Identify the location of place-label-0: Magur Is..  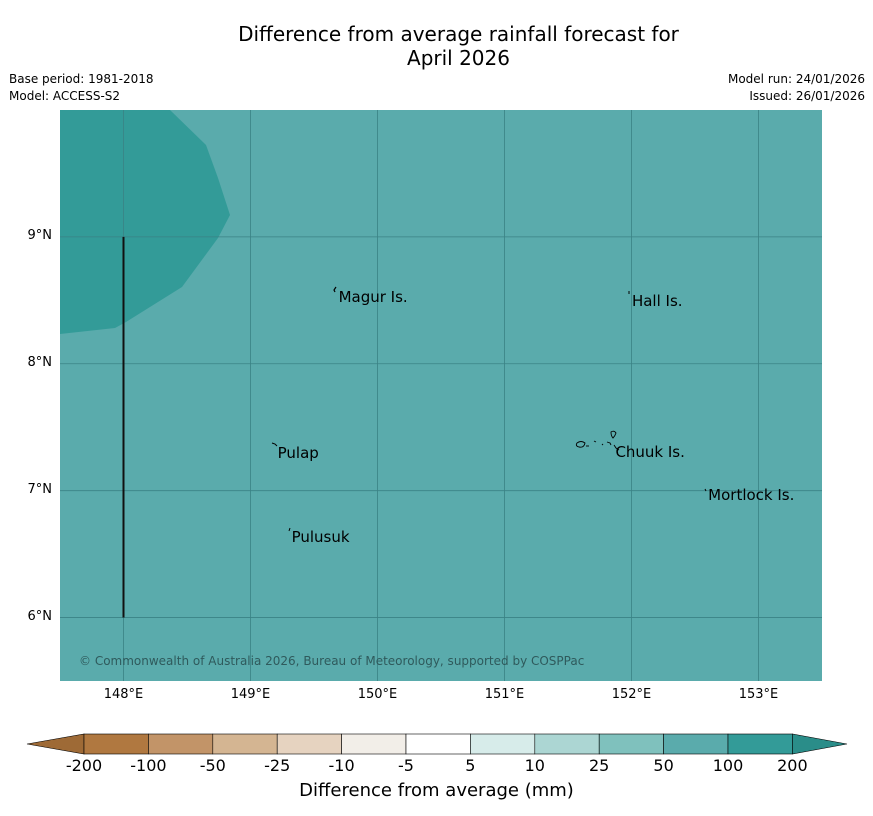
(373, 297).